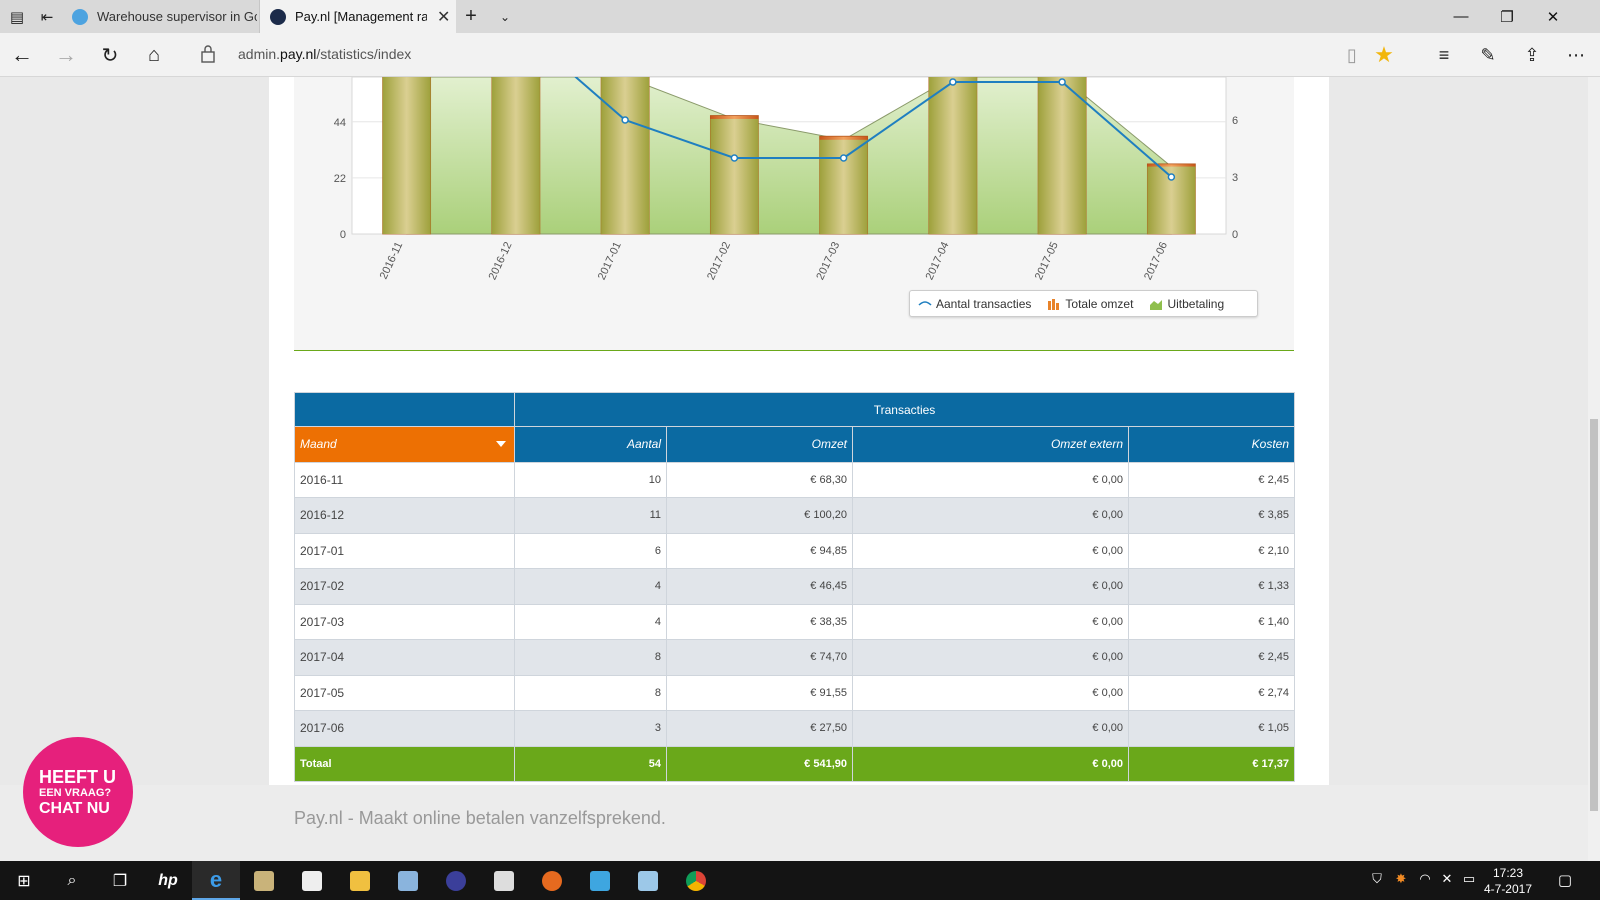 This screenshot has width=1600, height=900. I want to click on back-arrow-icon: ←, so click(22, 54).